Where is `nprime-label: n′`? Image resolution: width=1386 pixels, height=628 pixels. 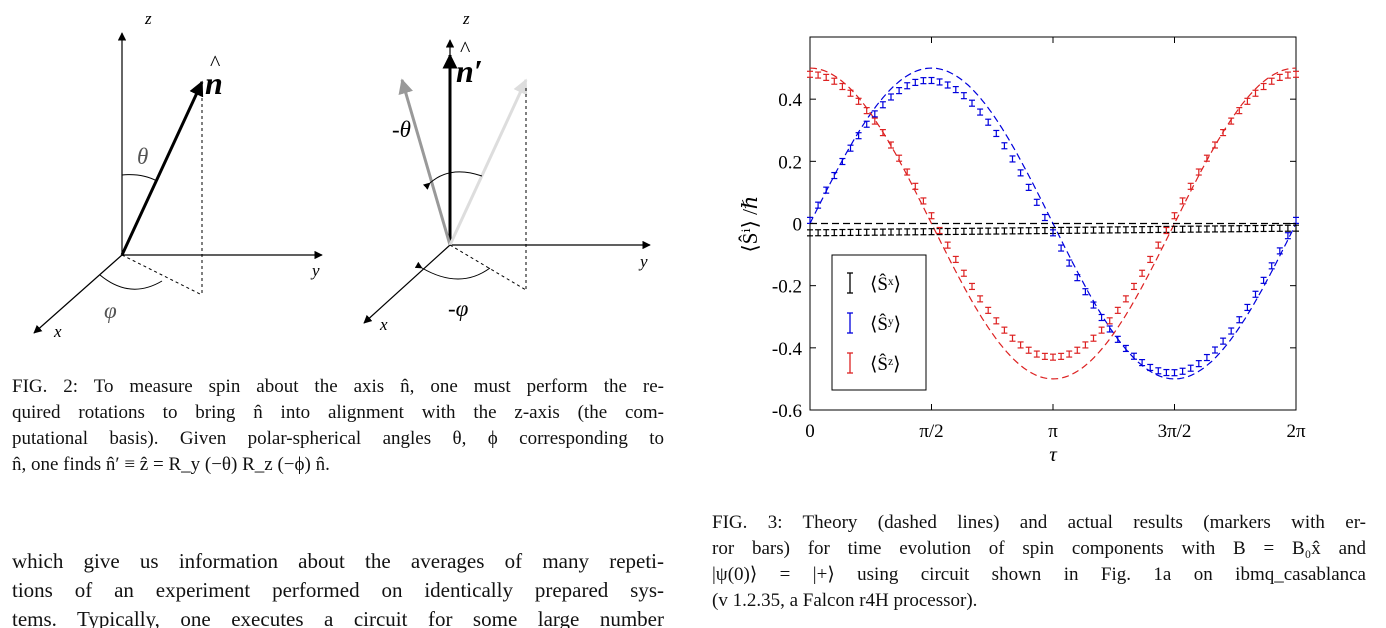 nprime-label: n′ is located at coordinates (469, 71).